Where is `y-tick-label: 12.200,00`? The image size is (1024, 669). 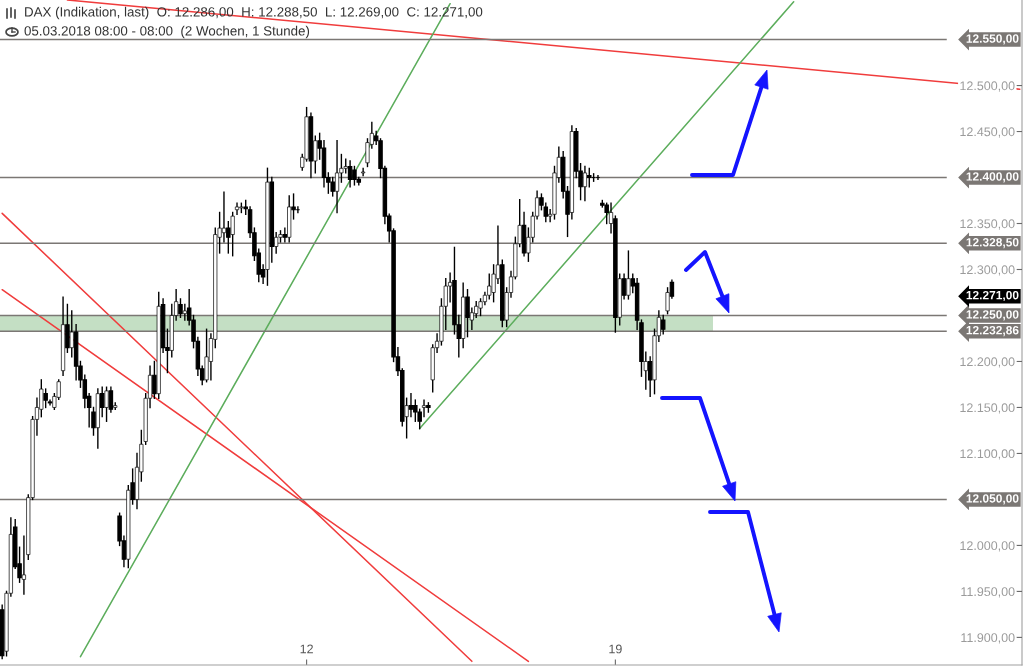 y-tick-label: 12.200,00 is located at coordinates (987, 362).